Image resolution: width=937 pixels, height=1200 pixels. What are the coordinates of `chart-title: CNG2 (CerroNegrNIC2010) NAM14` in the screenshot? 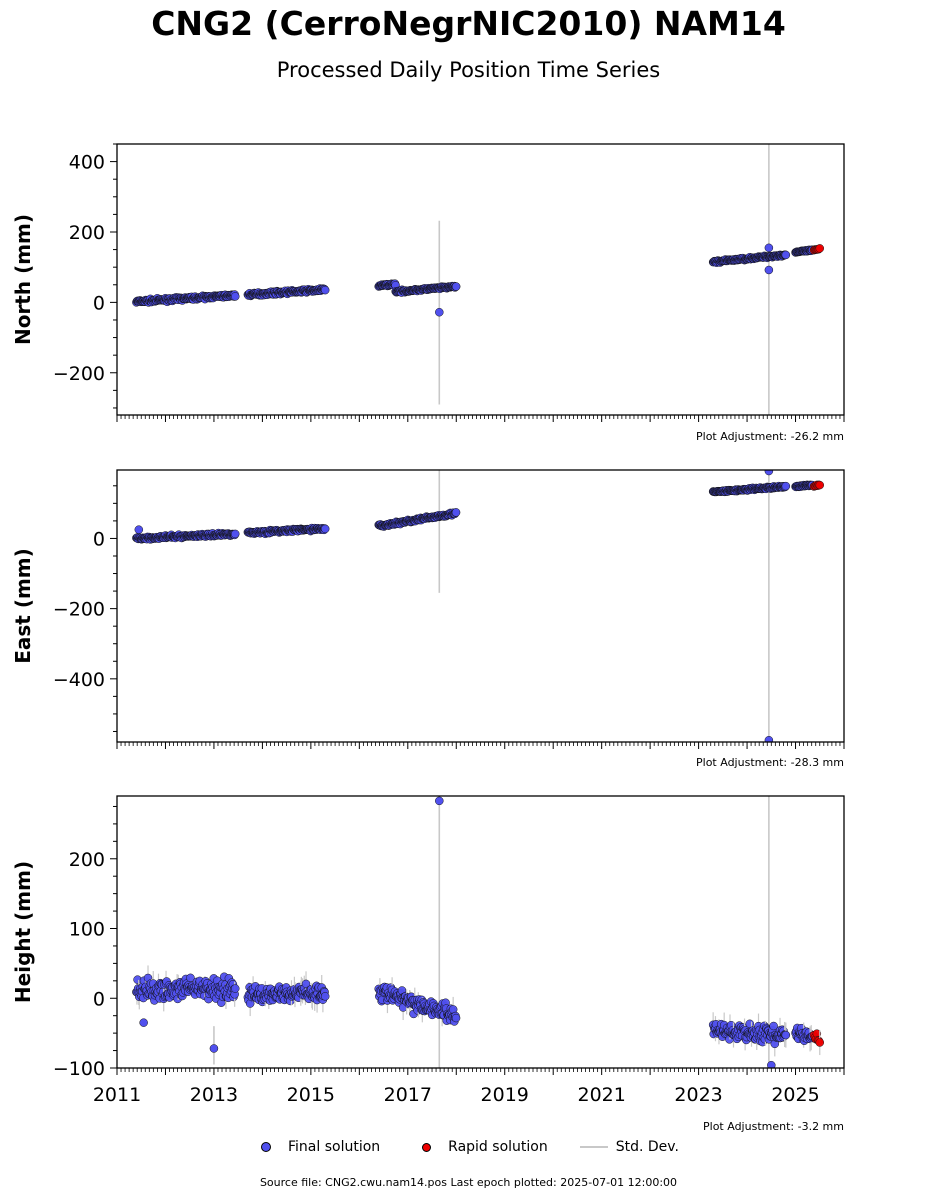 It's located at (468, 23).